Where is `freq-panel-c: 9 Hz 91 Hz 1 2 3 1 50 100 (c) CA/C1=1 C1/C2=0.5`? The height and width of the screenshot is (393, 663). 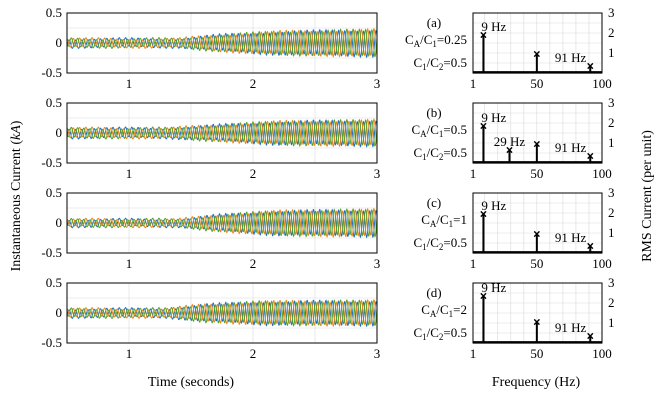 freq-panel-c: 9 Hz 91 Hz 1 2 3 1 50 100 (c) CA/C1=1 C1/C2=0.5 is located at coordinates (513, 228).